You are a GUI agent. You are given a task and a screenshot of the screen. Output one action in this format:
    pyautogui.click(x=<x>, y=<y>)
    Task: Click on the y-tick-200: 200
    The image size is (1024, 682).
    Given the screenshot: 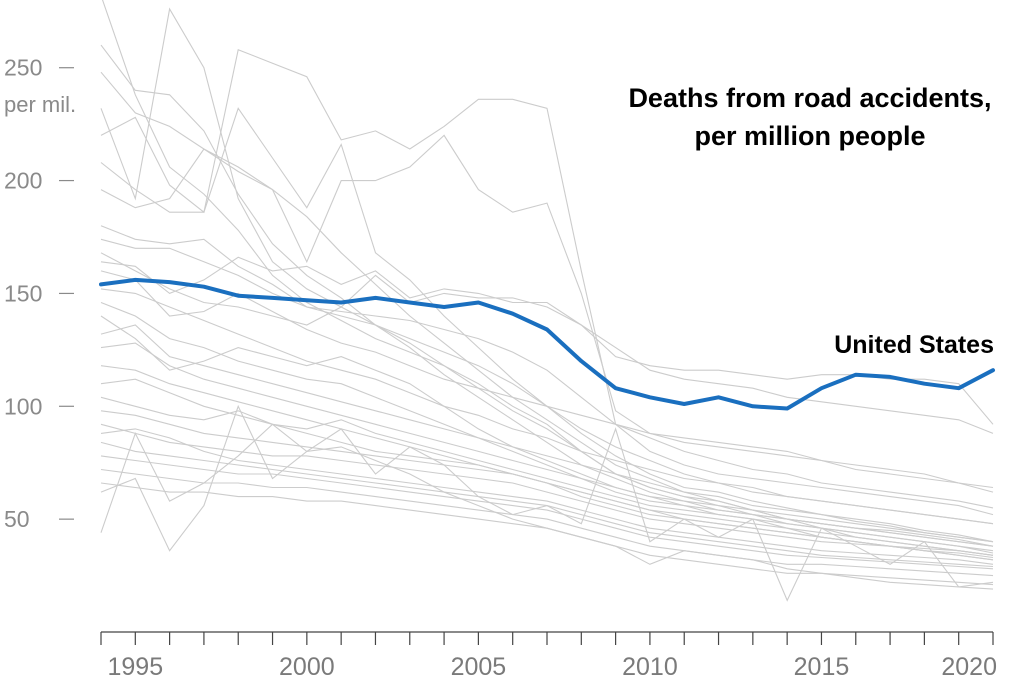 What is the action you would take?
    pyautogui.click(x=39, y=181)
    